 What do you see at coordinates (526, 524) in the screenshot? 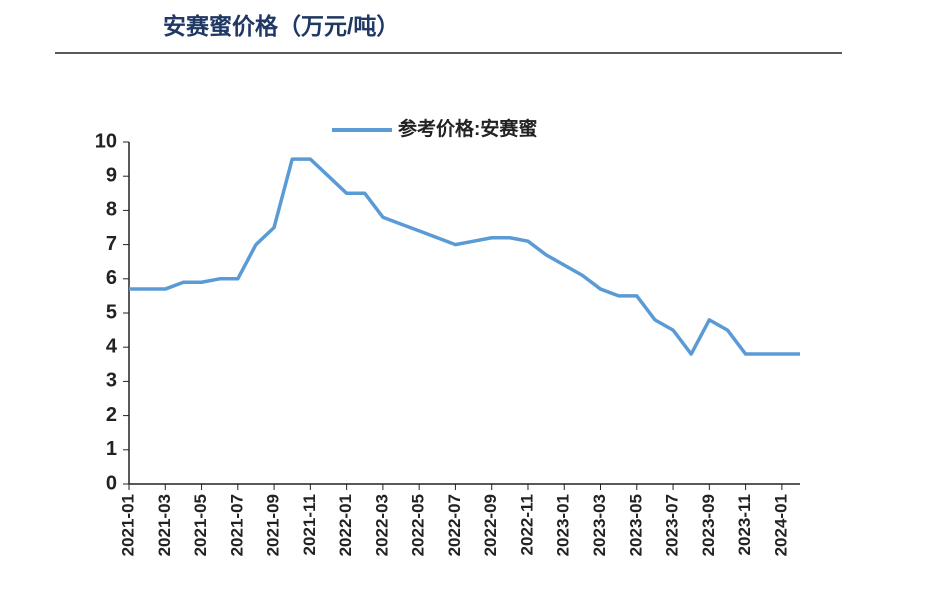
I see `x-tick-label: 2022-11` at bounding box center [526, 524].